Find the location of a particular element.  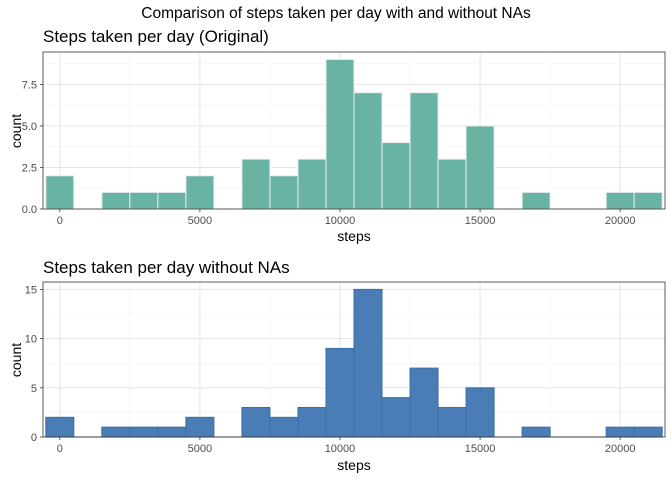

chart-original-xtick-label: 5000 is located at coordinates (200, 221).